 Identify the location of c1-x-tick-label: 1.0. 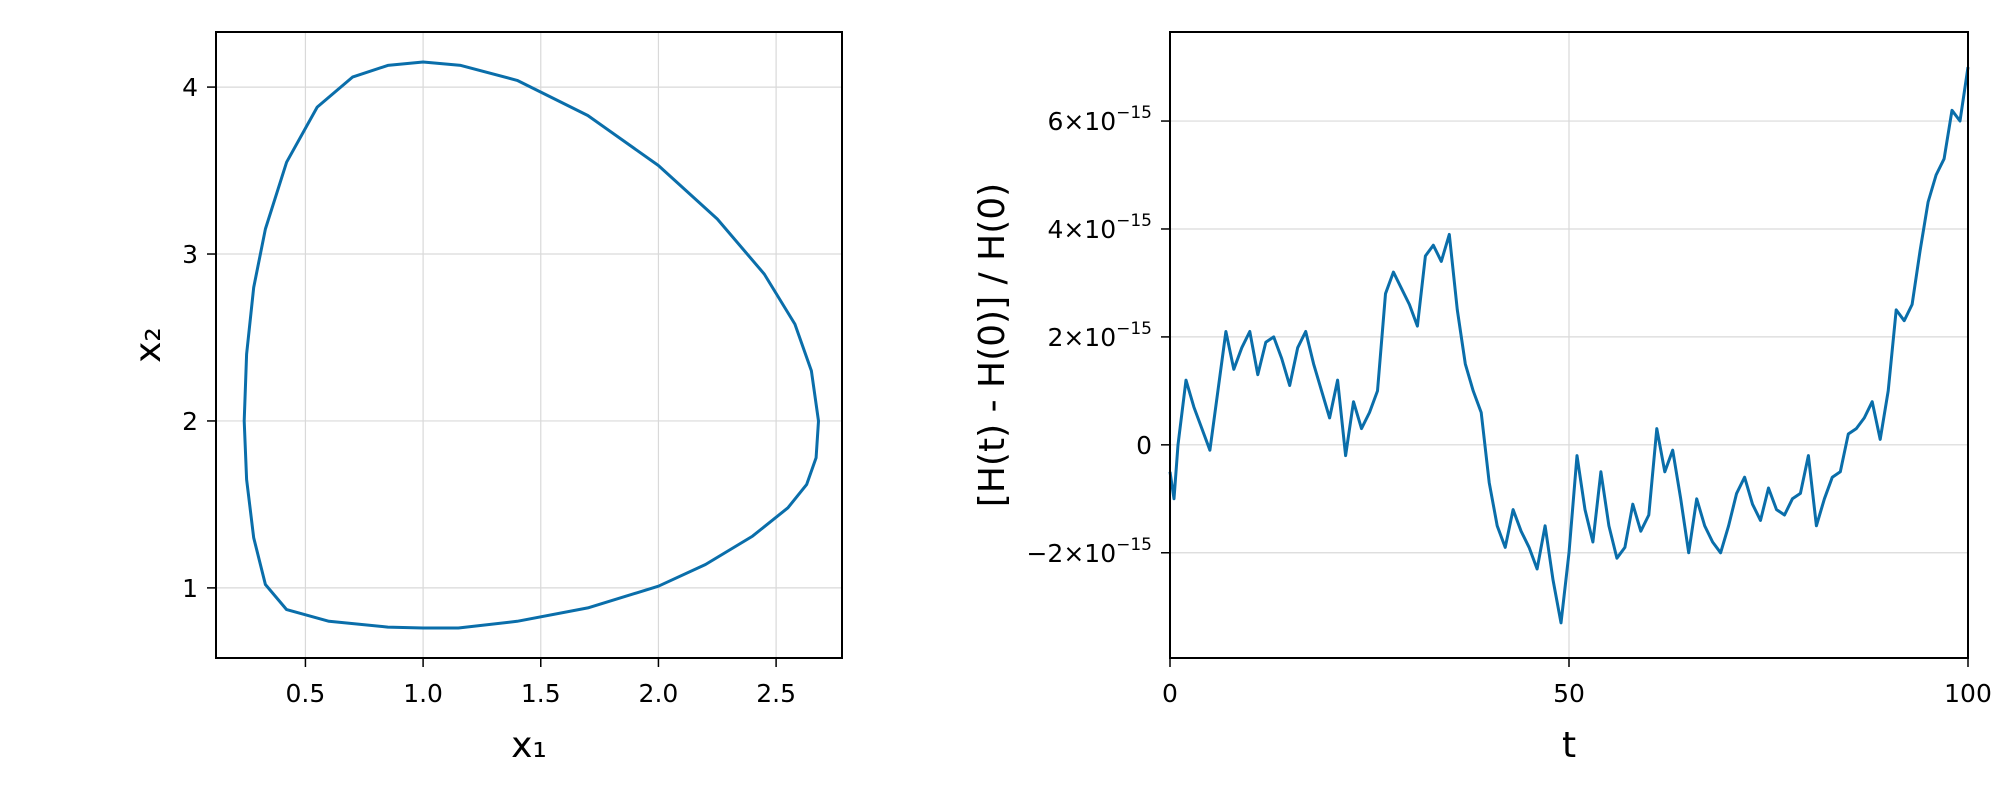
(423, 693).